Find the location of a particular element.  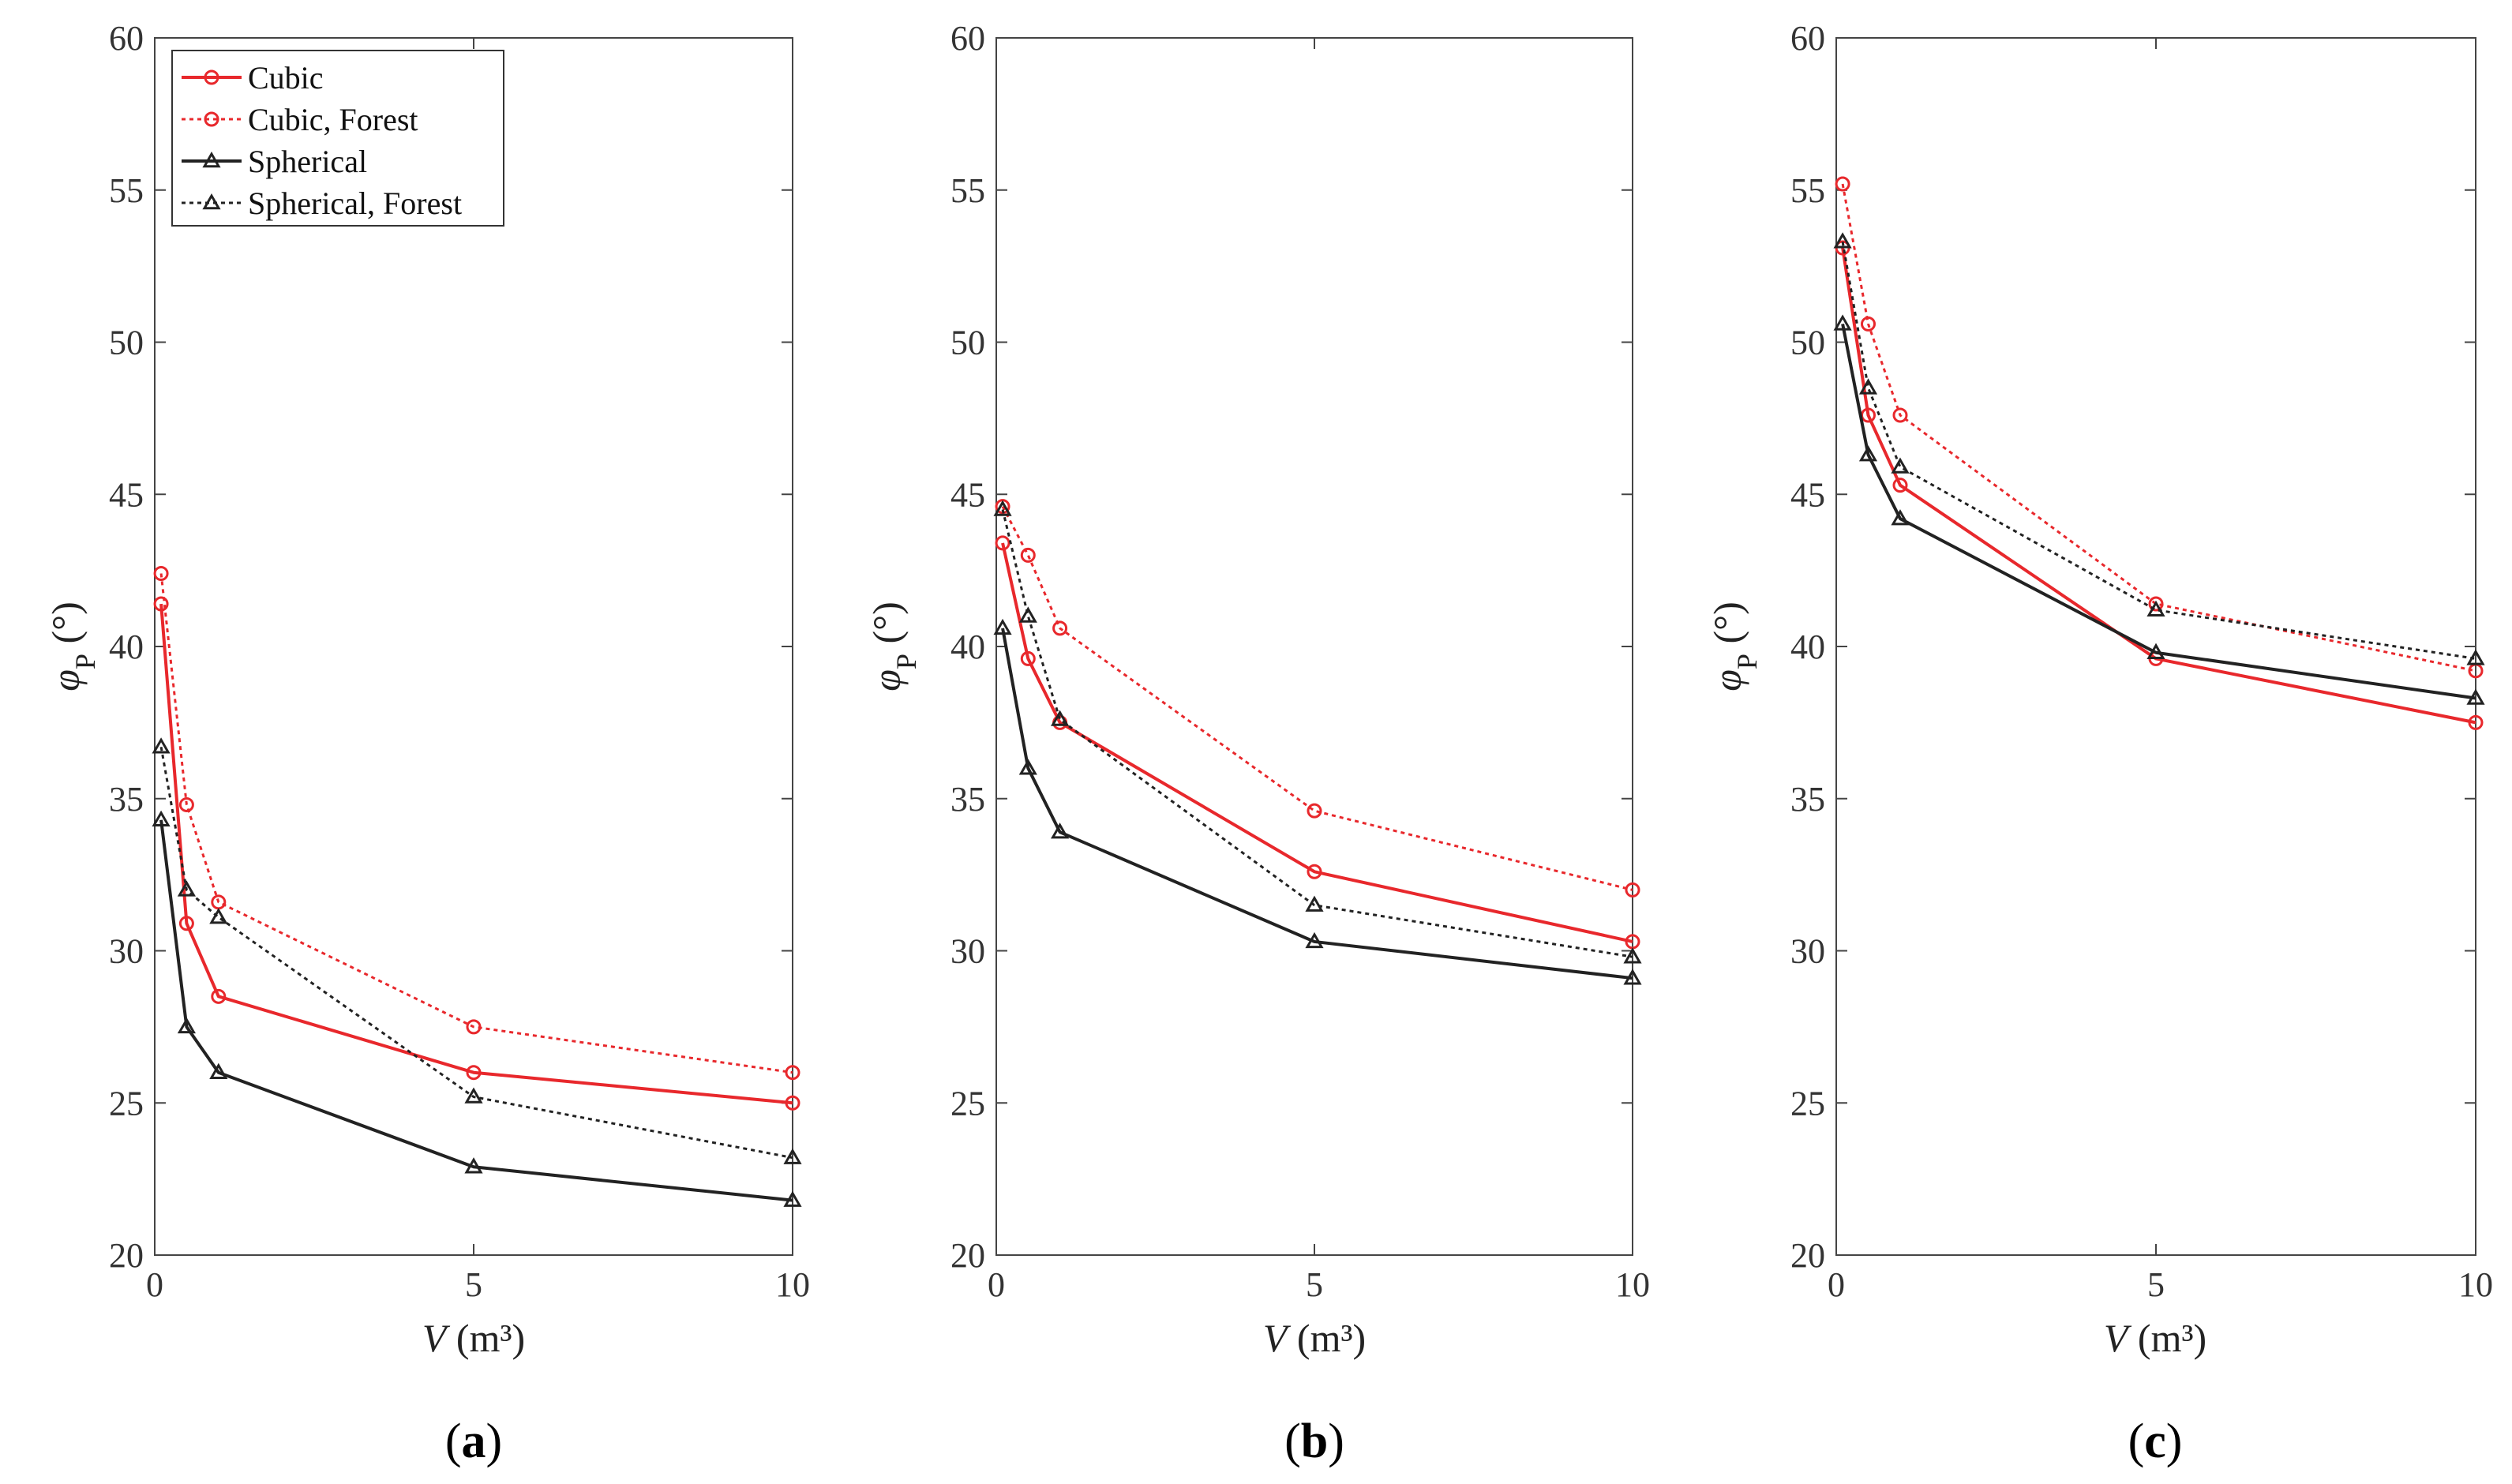

y-tick-label: 45 is located at coordinates (967, 494).